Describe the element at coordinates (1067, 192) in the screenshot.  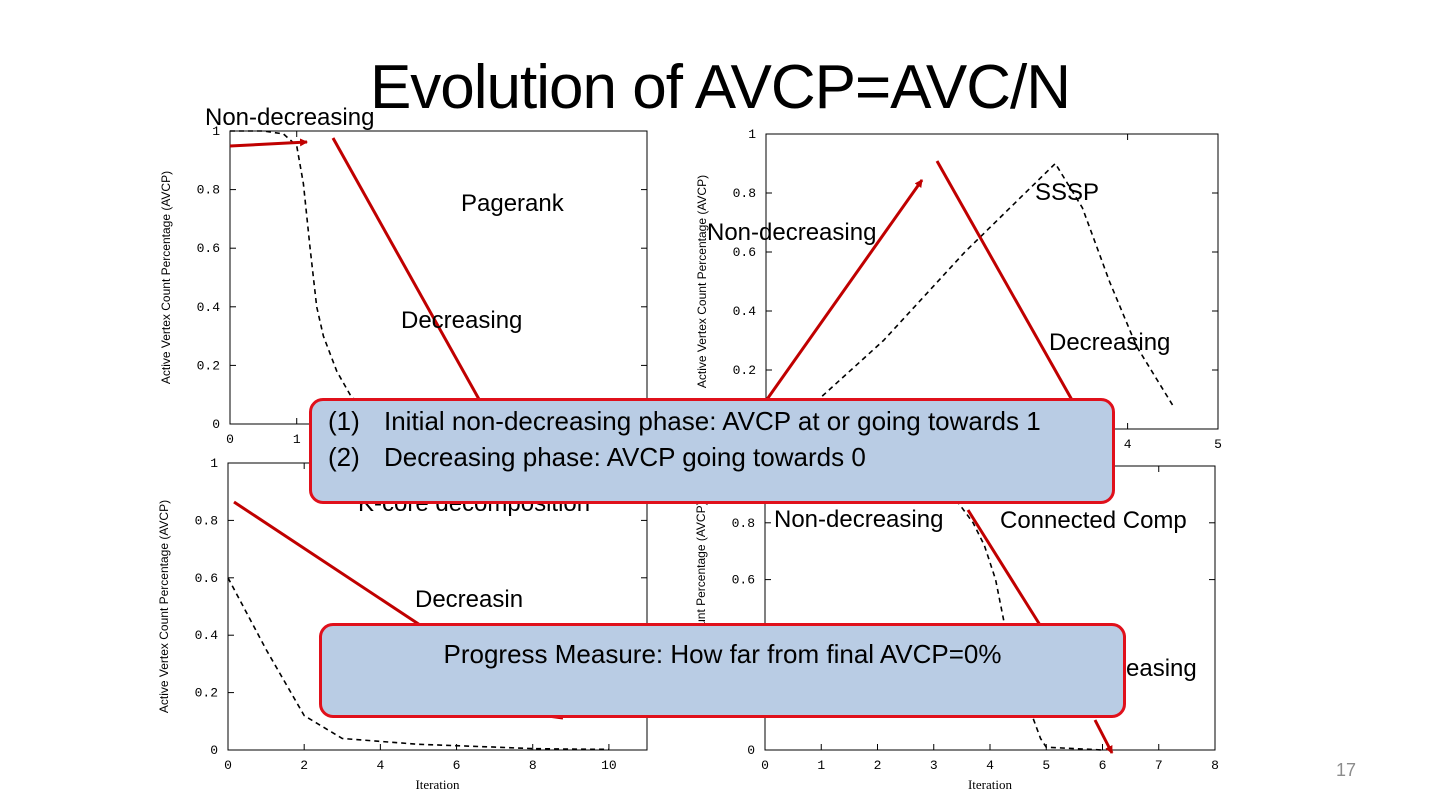
I see `sssp-title: SSSP` at that location.